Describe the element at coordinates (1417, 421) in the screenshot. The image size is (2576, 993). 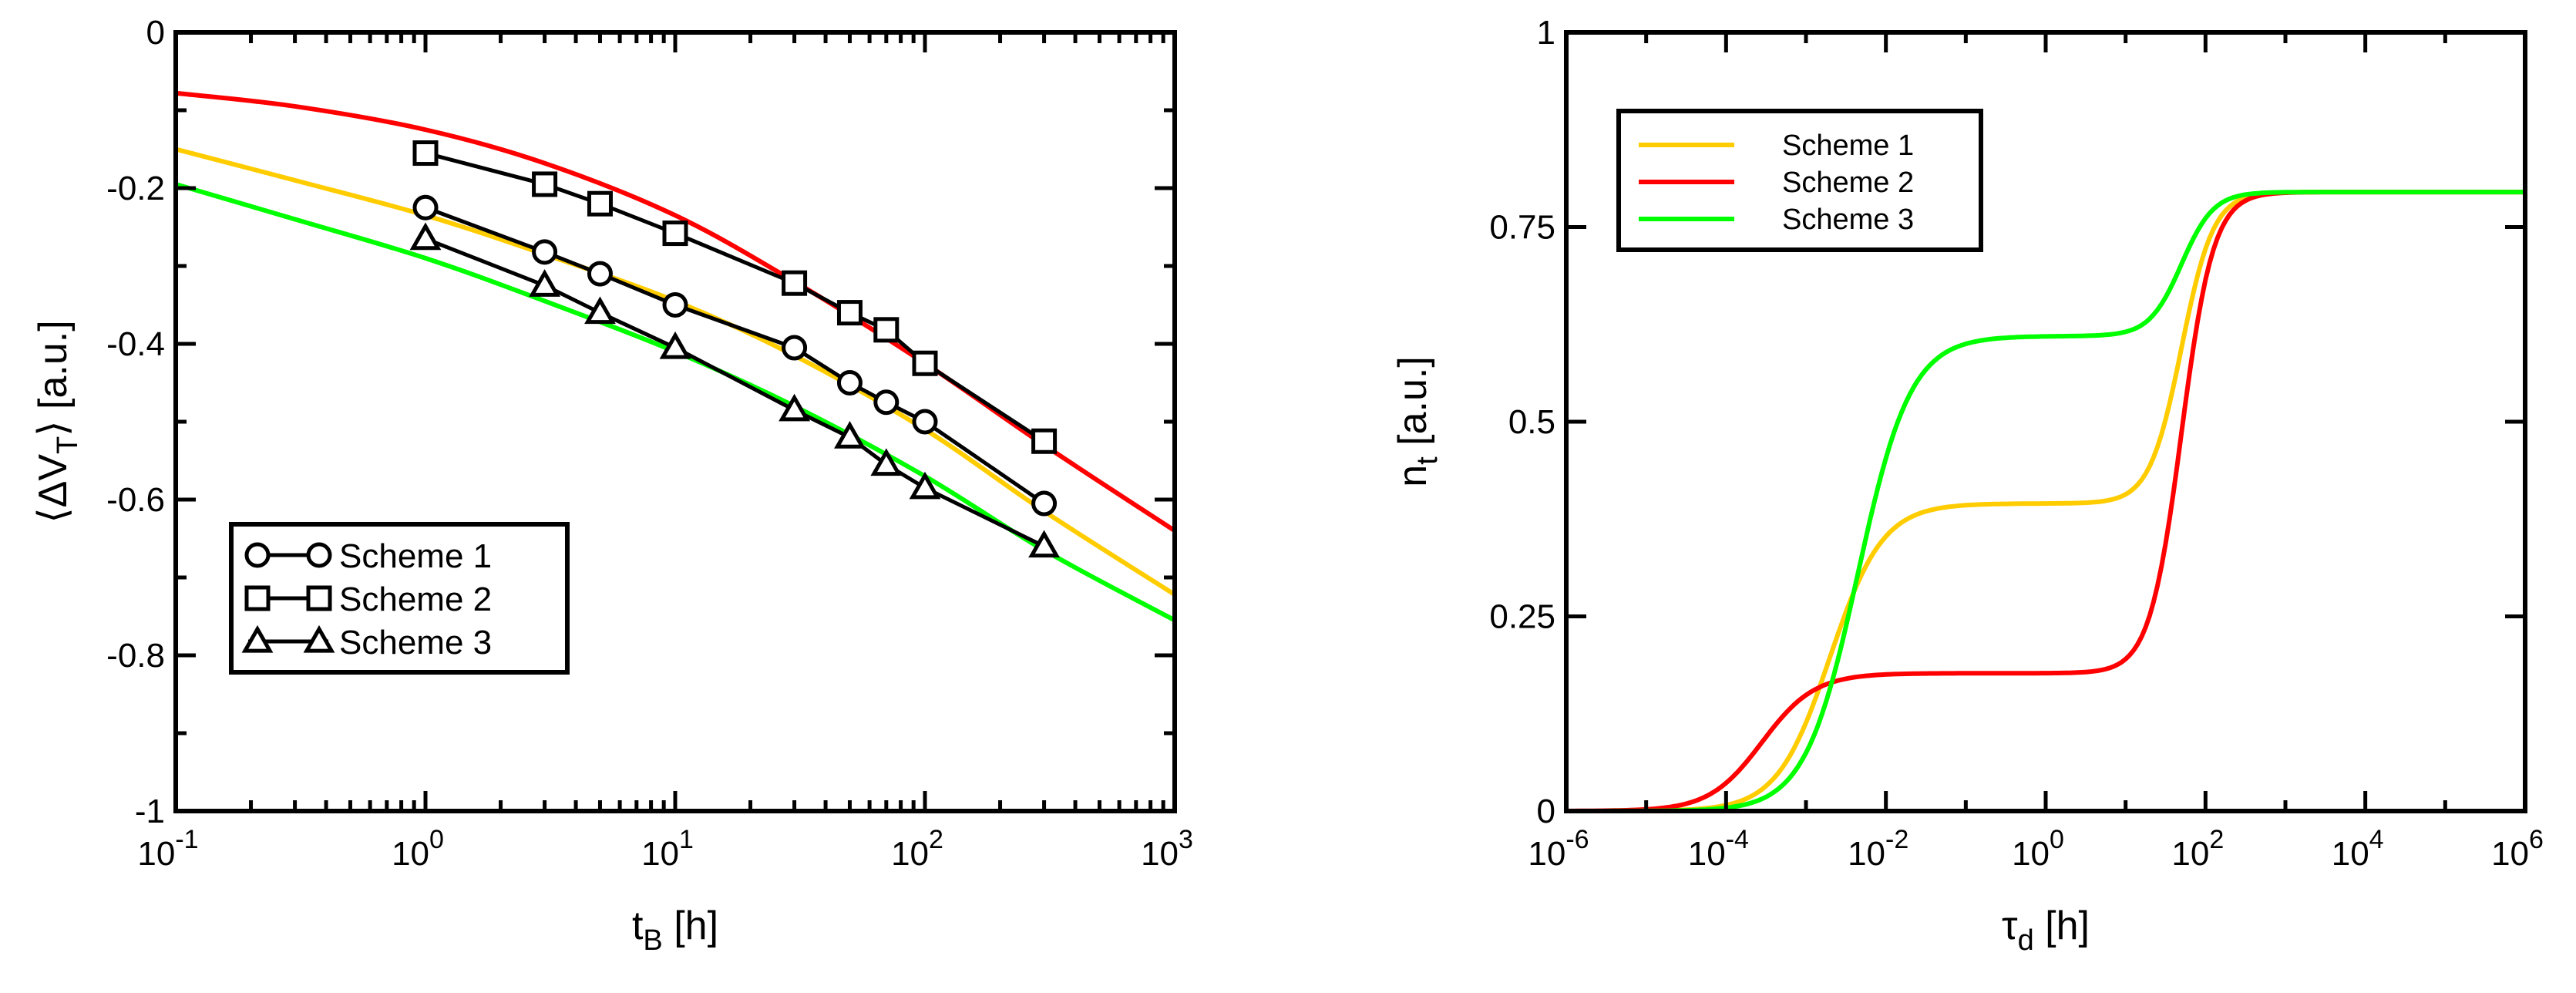
I see `right-y-axis-label: nt [a.u.]` at that location.